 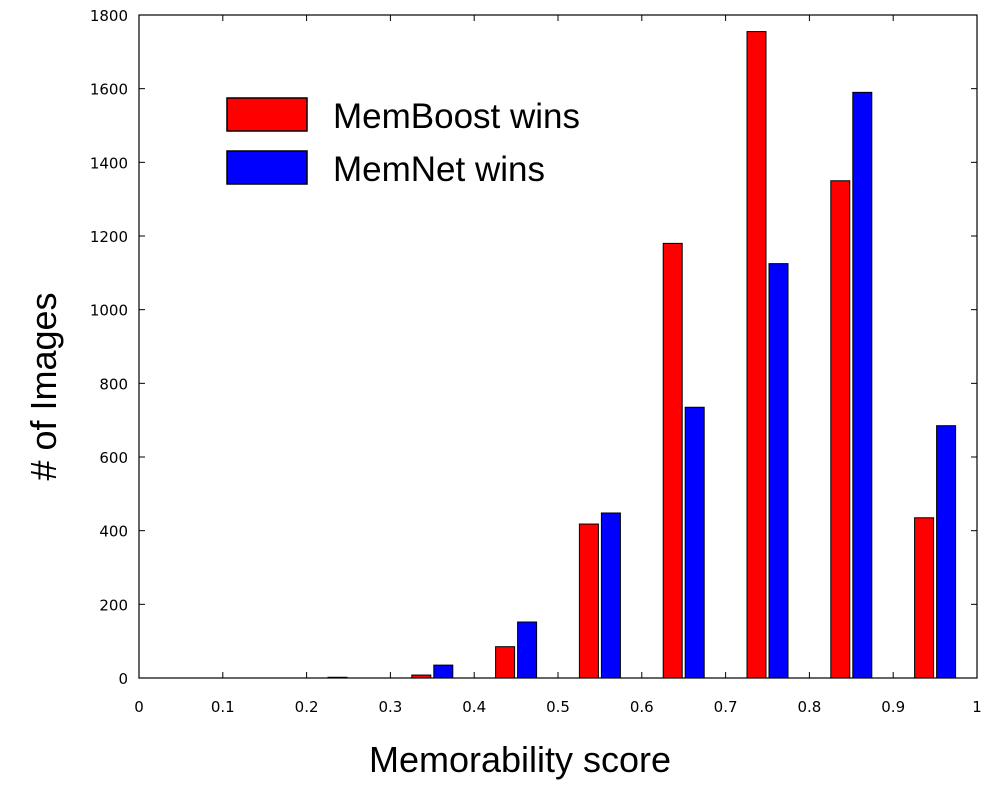 What do you see at coordinates (113, 458) in the screenshot?
I see `y-tick-label-3: 600` at bounding box center [113, 458].